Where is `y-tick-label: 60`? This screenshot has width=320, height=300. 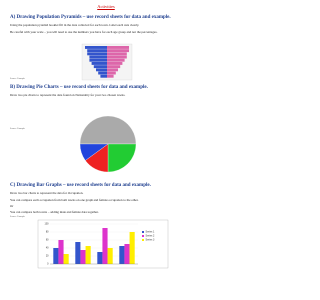 y-tick-label: 60 is located at coordinates (47, 240).